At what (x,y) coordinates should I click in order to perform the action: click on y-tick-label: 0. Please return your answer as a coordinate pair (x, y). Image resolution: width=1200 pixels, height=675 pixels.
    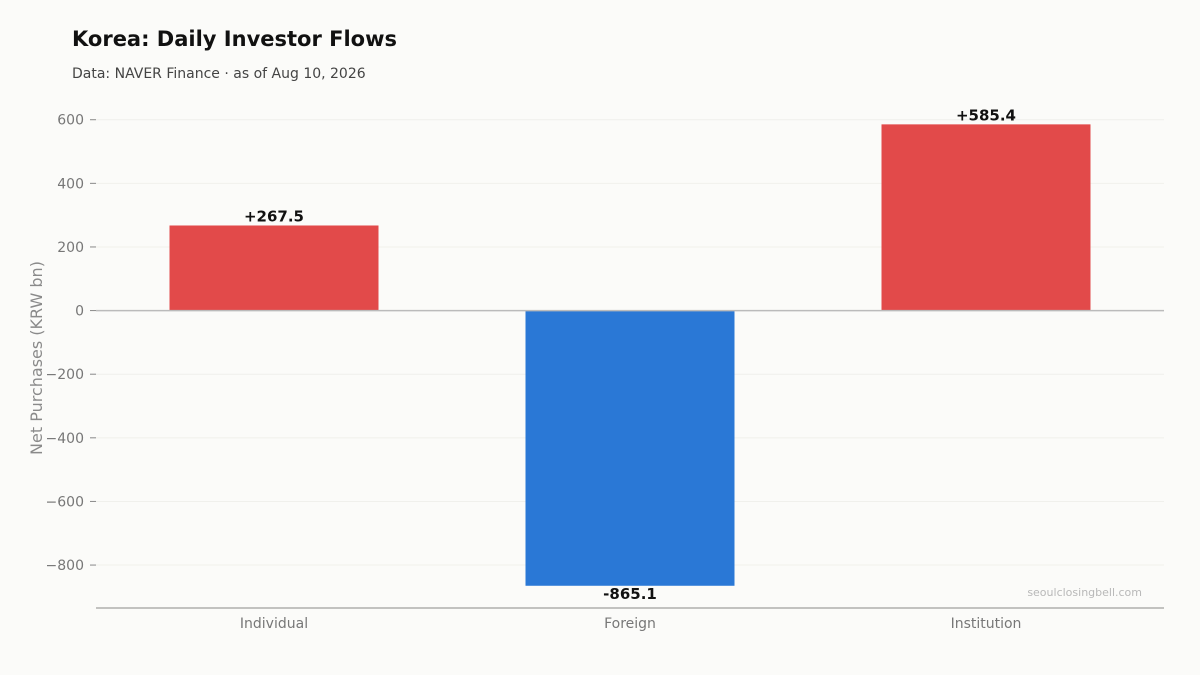
    Looking at the image, I should click on (79, 312).